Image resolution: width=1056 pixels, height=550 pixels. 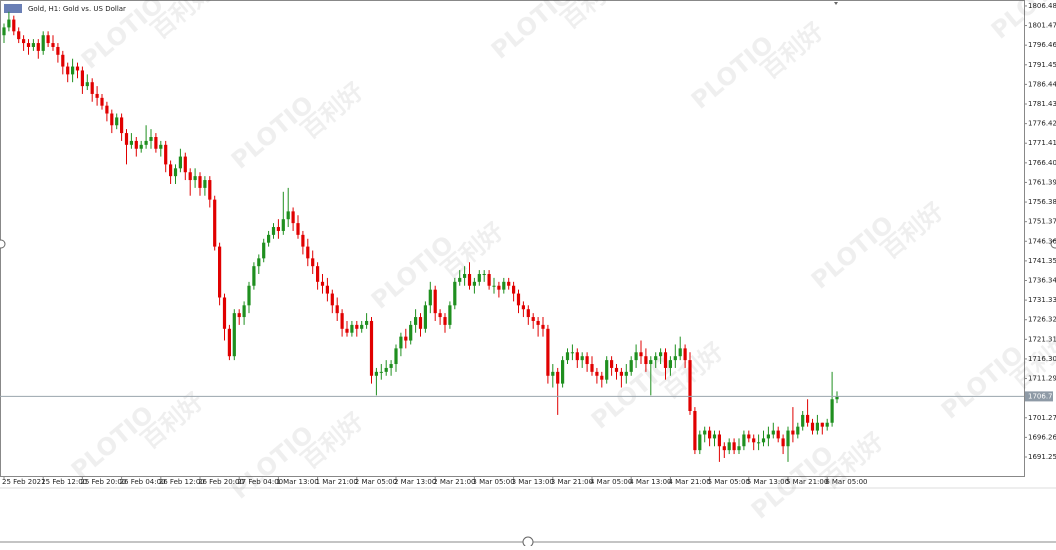 What do you see at coordinates (1042, 261) in the screenshot?
I see `y-tick-label: 1741.35` at bounding box center [1042, 261].